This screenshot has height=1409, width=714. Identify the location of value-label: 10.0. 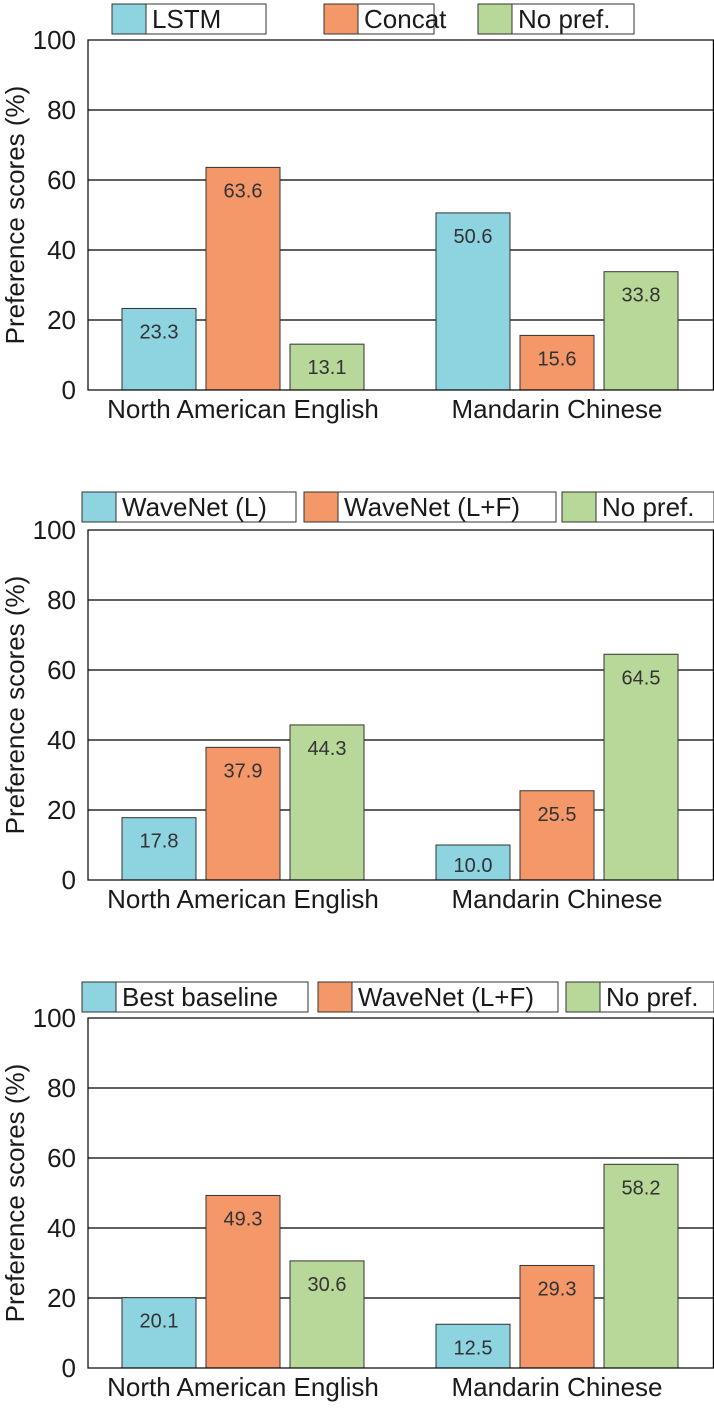
(473, 866).